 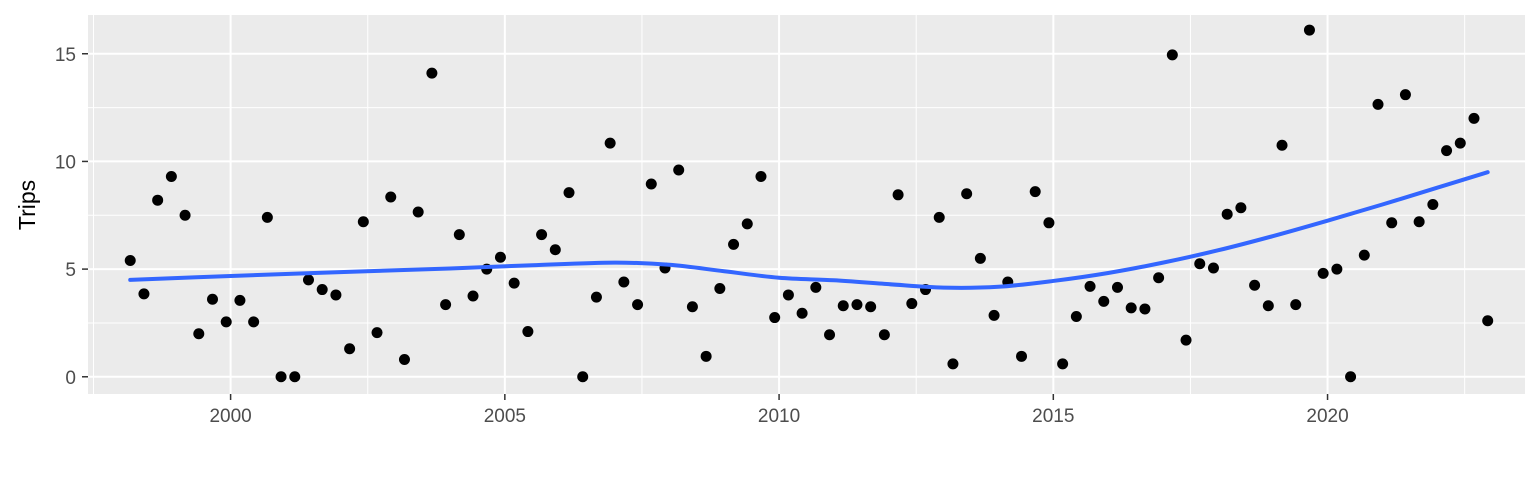 I want to click on x-tick-label: 2000, so click(x=230, y=416).